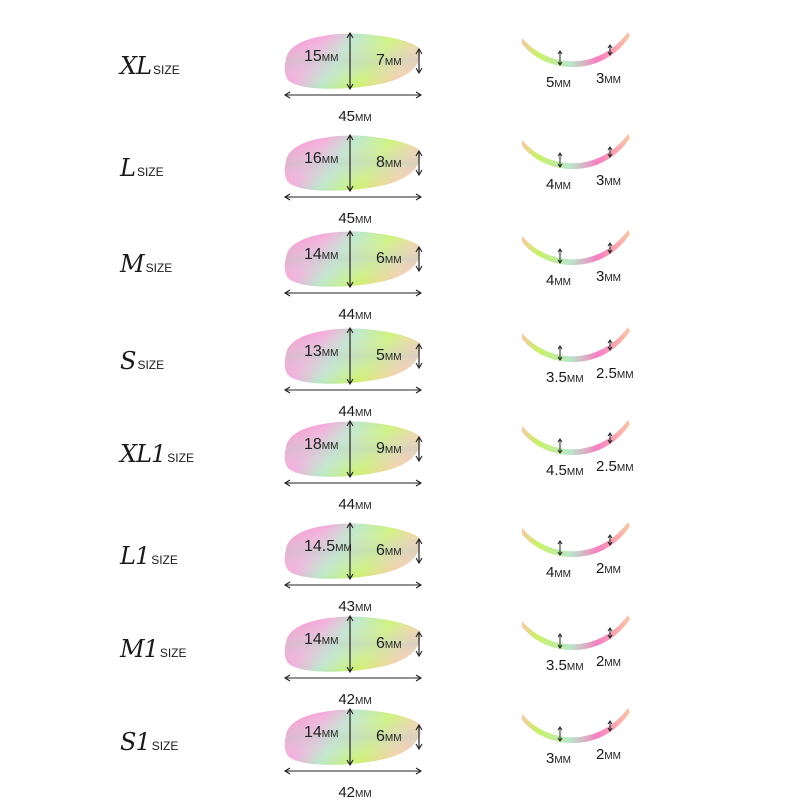 The height and width of the screenshot is (802, 800). What do you see at coordinates (128, 168) in the screenshot?
I see `size-letter: L` at bounding box center [128, 168].